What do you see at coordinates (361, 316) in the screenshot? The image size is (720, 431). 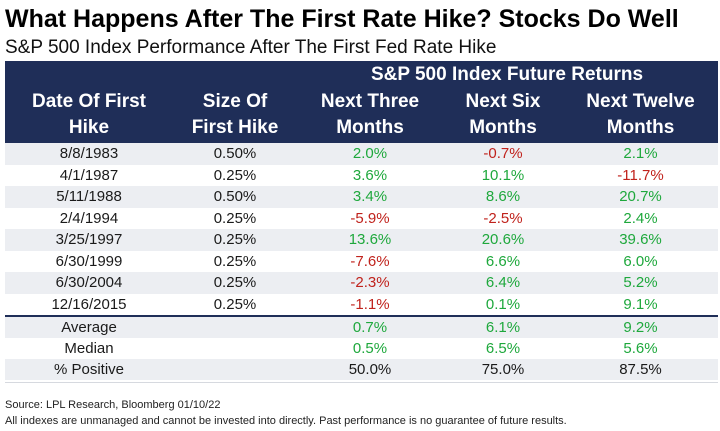 I see `summary-divider` at bounding box center [361, 316].